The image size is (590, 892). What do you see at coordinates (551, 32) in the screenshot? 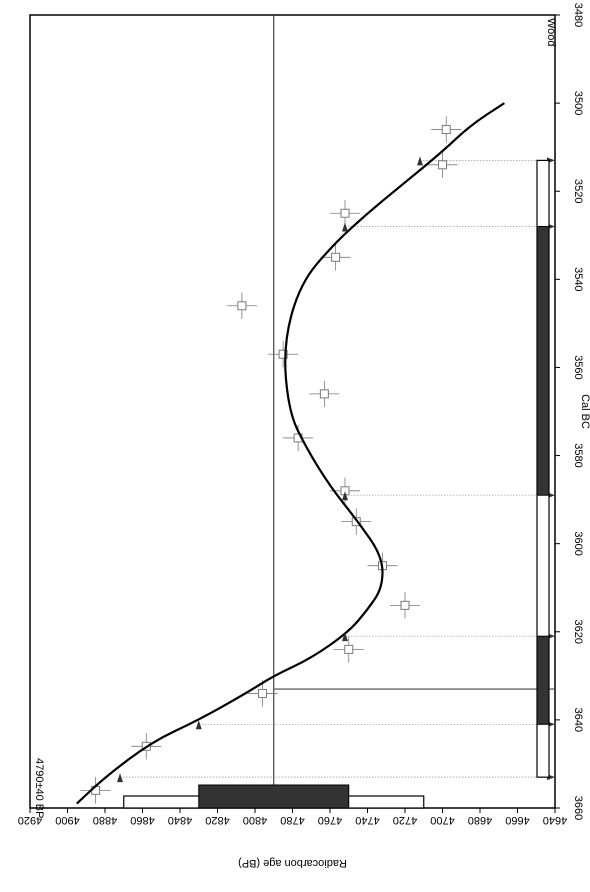
I see `material-annotation: Wood` at bounding box center [551, 32].